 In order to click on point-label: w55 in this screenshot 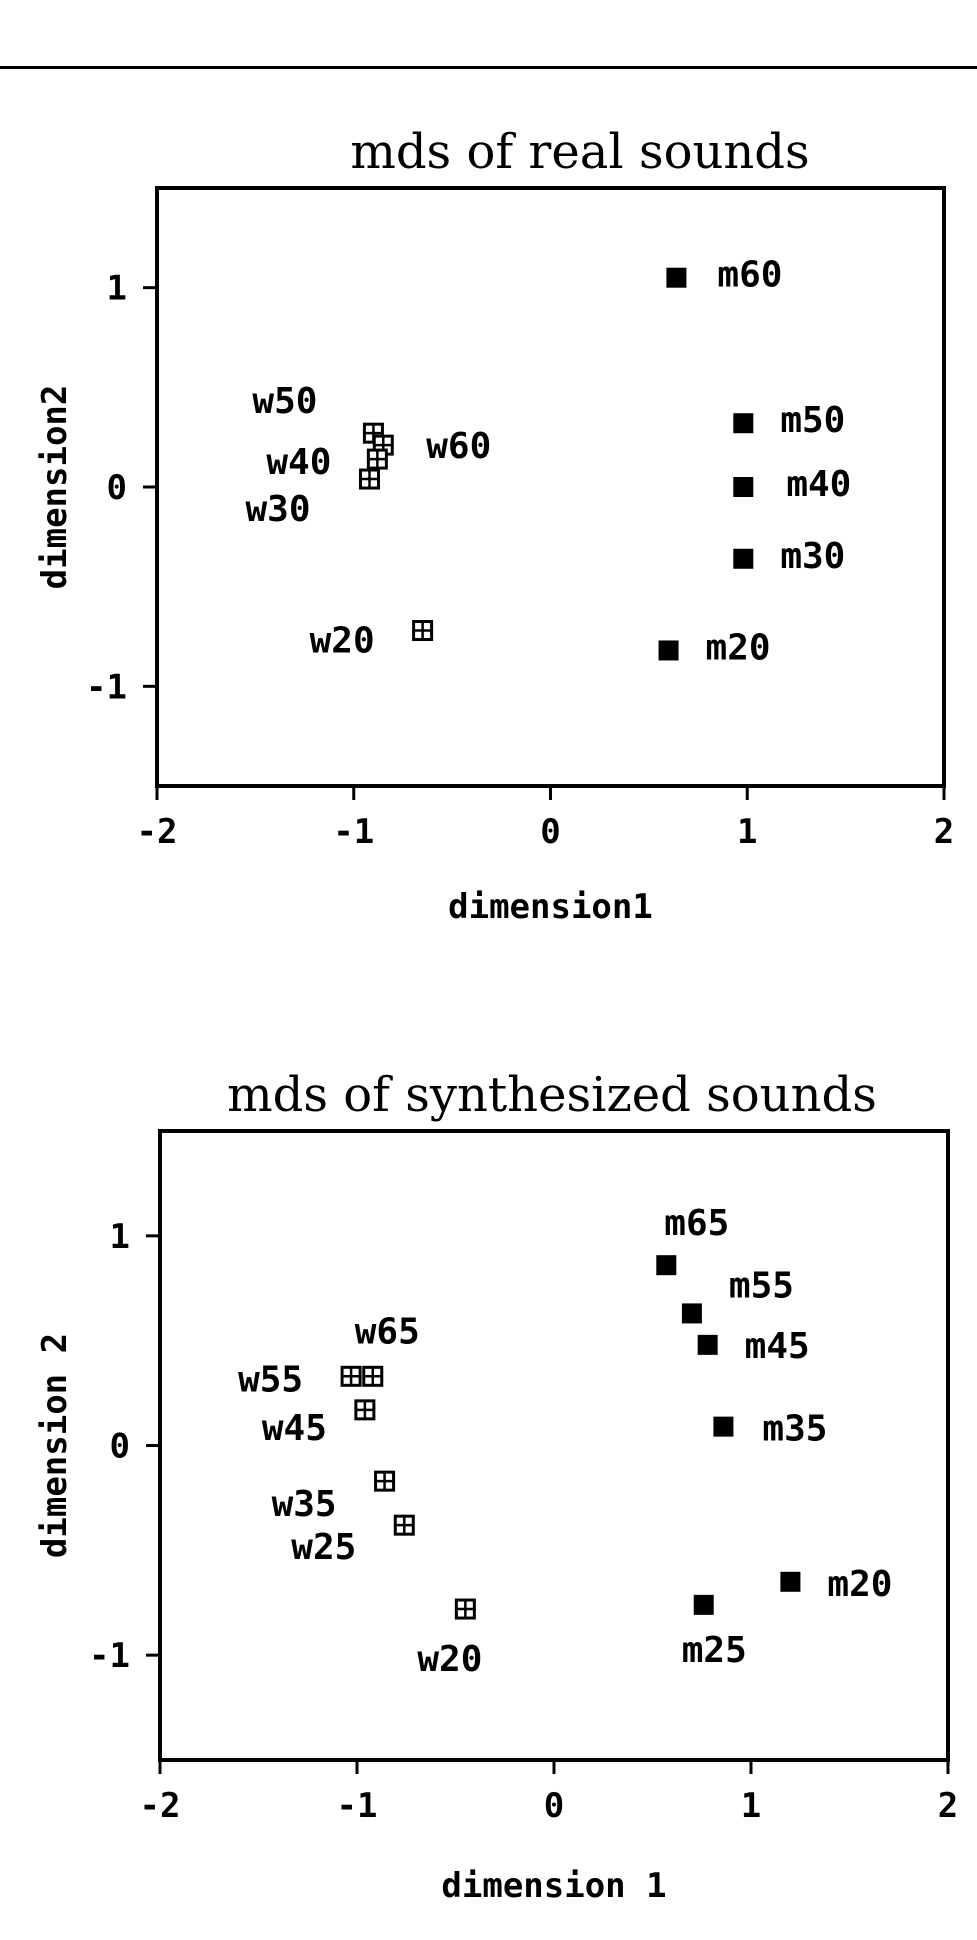, I will do `click(270, 1379)`.